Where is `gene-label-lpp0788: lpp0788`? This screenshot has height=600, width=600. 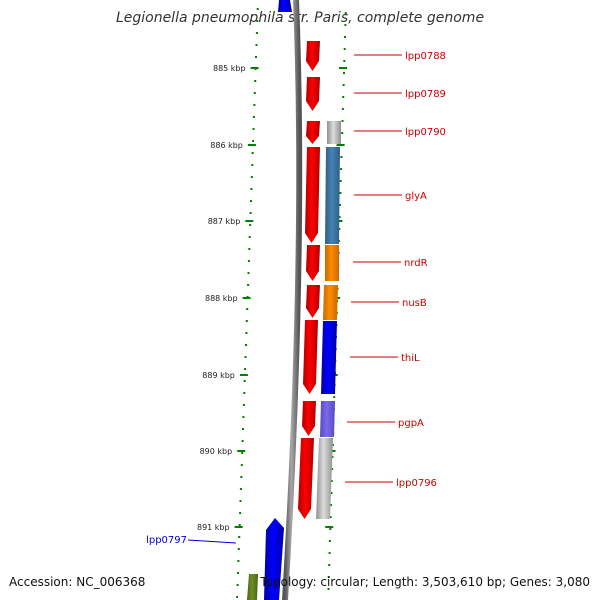
gene-label-lpp0788: lpp0788 is located at coordinates (425, 56).